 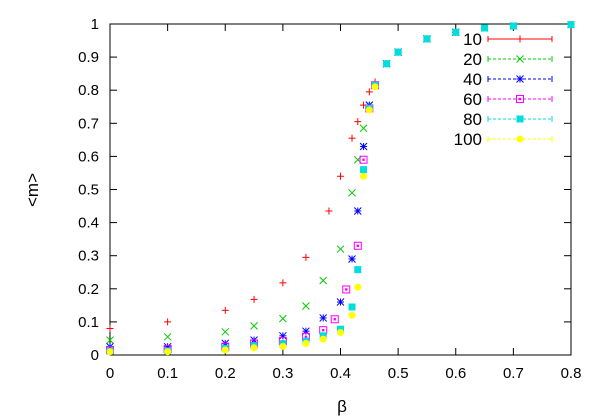 What do you see at coordinates (508, 59) in the screenshot?
I see `legend-entry-20: 20` at bounding box center [508, 59].